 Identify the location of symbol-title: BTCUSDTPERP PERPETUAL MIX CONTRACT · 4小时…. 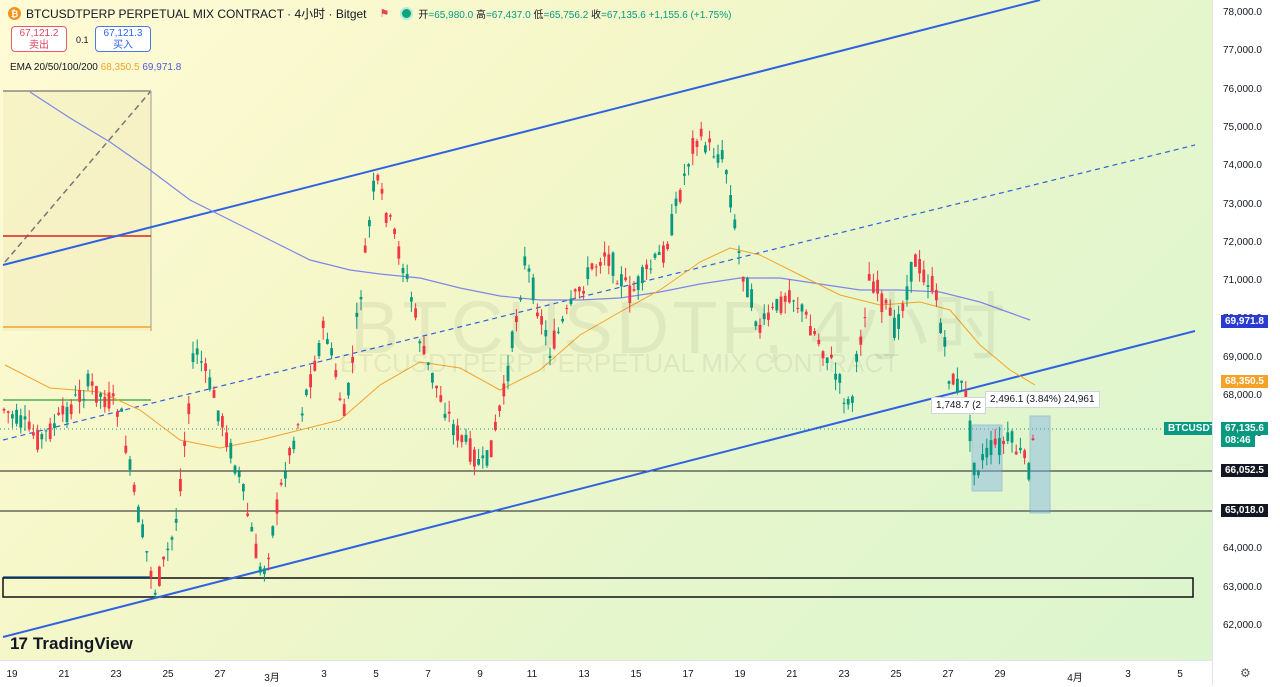
(196, 14).